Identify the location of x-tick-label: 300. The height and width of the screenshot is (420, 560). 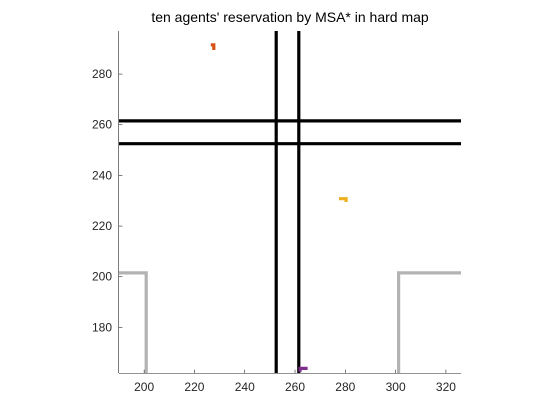
(396, 387).